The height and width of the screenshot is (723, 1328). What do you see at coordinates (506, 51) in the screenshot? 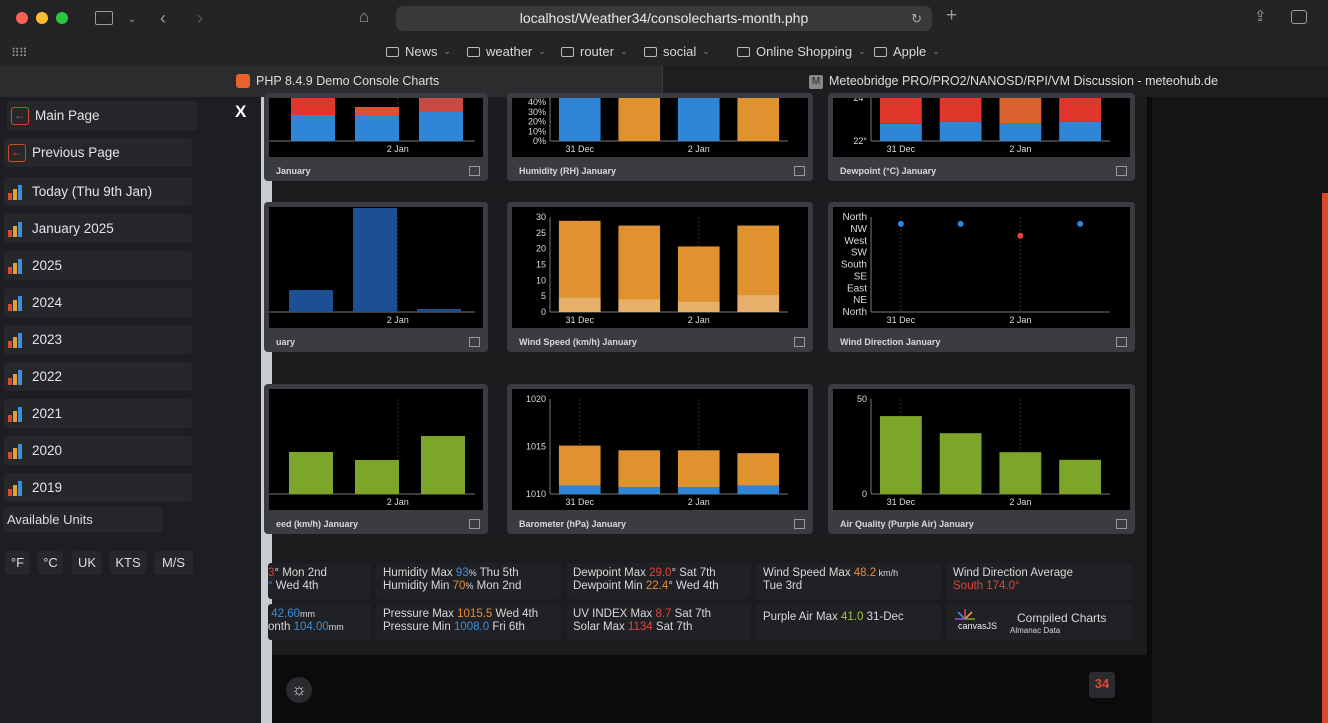
I see `bookmark-weather: weather ⌄` at bounding box center [506, 51].